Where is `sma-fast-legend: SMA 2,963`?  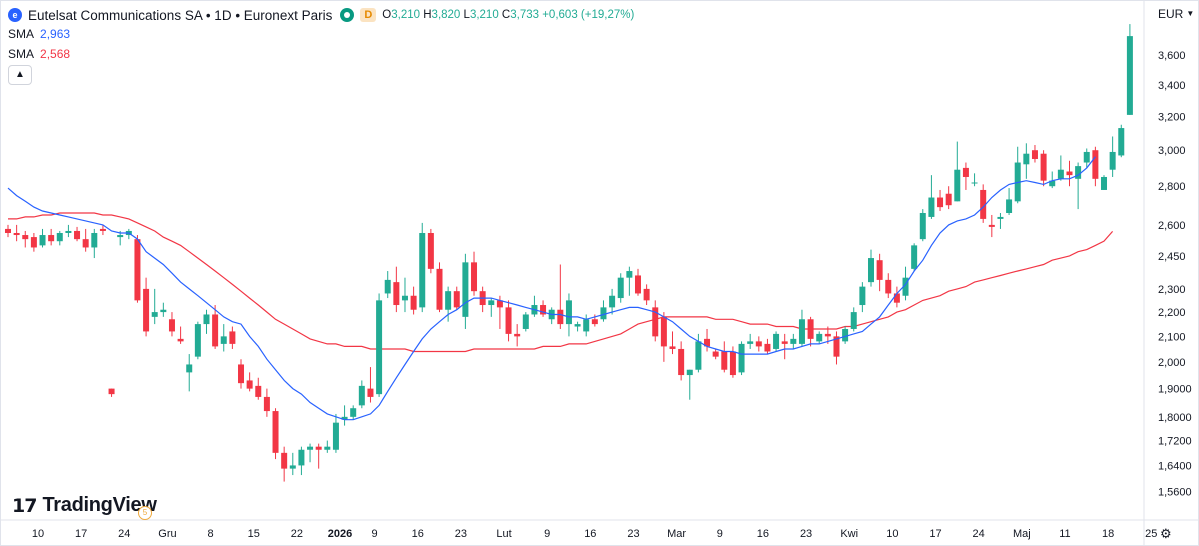
sma-fast-legend: SMA 2,963 is located at coordinates (321, 34).